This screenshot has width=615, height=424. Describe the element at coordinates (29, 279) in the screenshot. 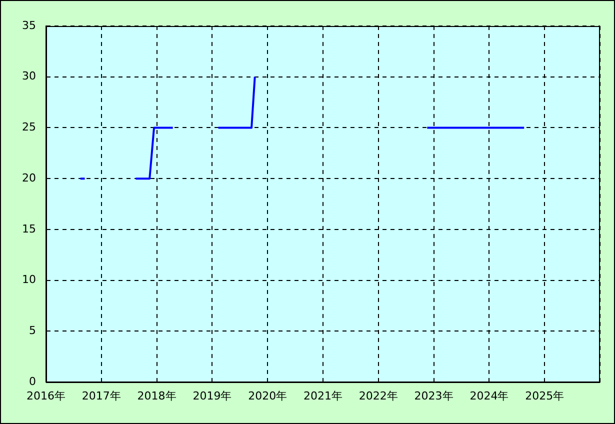

I see `y-tick-label: 10` at that location.